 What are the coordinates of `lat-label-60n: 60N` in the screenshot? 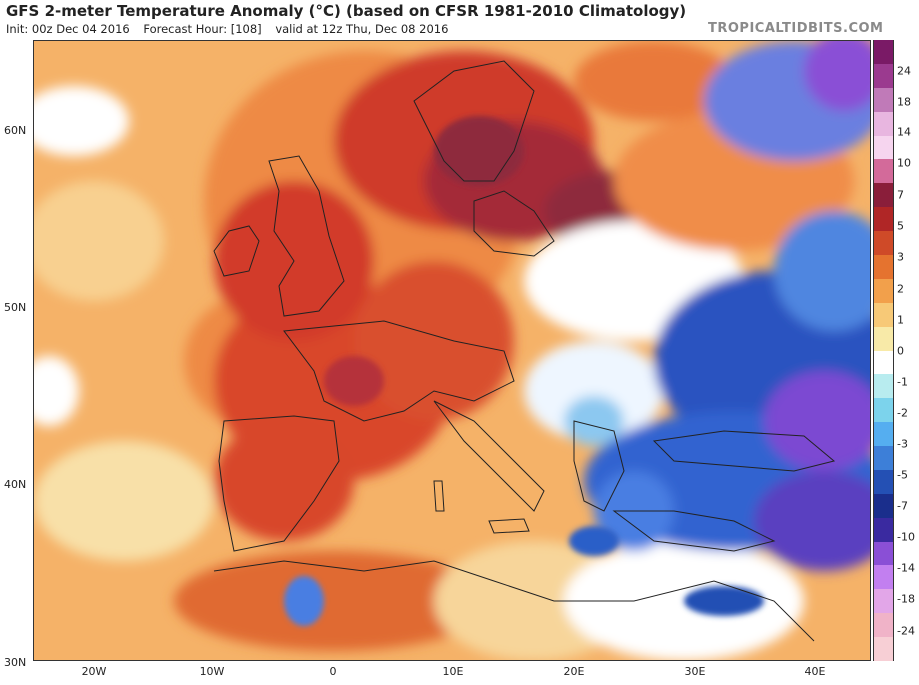 It's located at (15, 130).